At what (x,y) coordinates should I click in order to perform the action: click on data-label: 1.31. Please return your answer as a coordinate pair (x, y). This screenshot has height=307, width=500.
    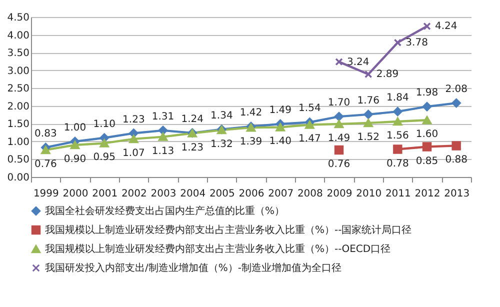
    Looking at the image, I should click on (163, 116).